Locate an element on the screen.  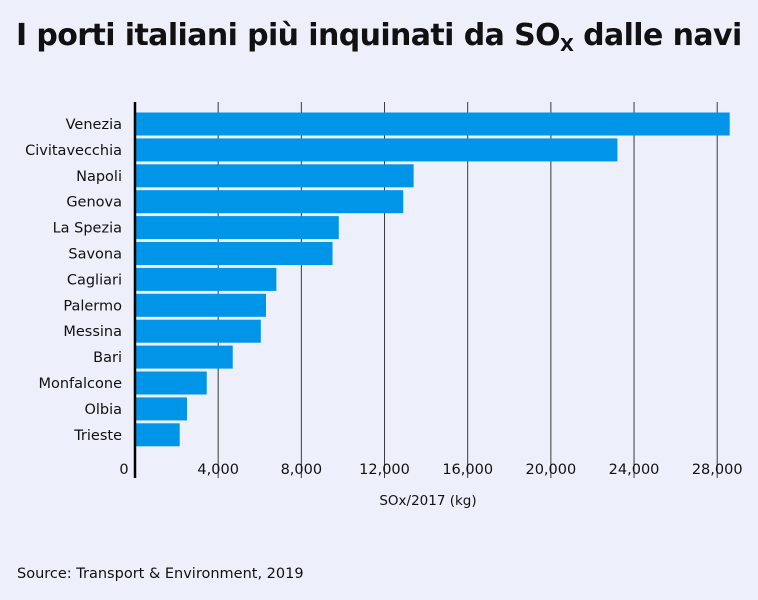
x-tick-label: 4,000 is located at coordinates (218, 470).